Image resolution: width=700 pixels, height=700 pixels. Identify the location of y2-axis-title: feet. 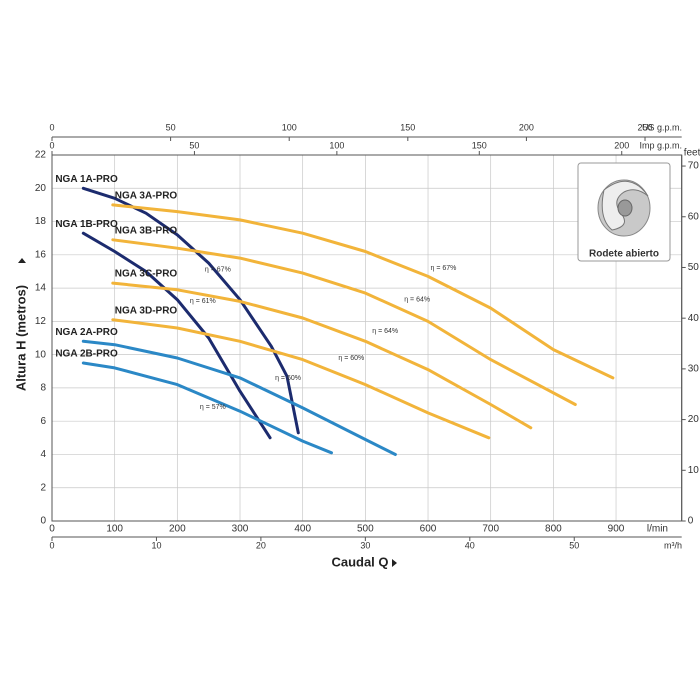
(692, 153).